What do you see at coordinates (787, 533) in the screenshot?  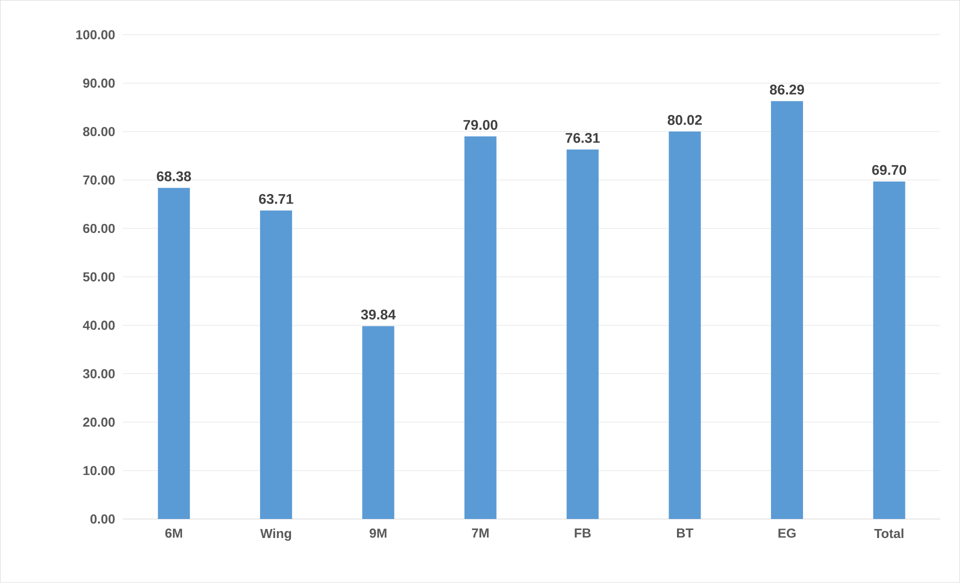 I see `x-tick-label: EG` at bounding box center [787, 533].